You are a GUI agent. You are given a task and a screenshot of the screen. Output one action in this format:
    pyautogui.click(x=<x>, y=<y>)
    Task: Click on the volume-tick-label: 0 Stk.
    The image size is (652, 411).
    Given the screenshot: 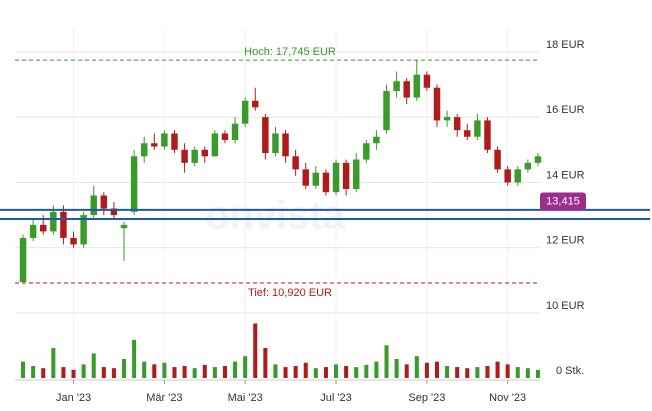 What is the action you would take?
    pyautogui.click(x=570, y=371)
    